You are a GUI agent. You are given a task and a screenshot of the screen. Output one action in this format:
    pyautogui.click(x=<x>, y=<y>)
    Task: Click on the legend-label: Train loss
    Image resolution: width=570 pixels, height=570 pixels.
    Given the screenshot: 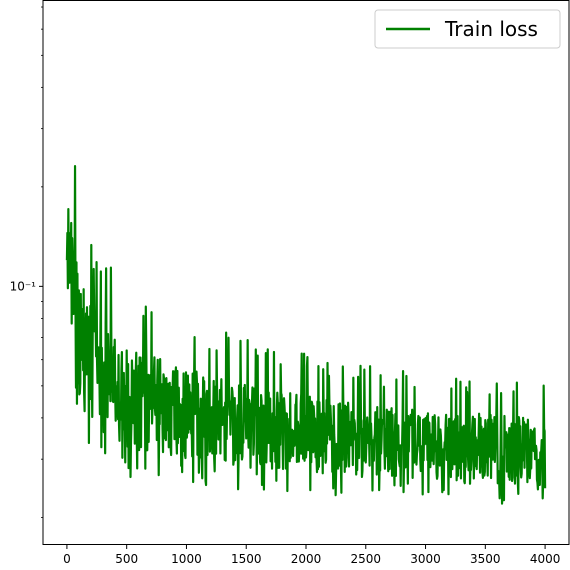 What is the action you would take?
    pyautogui.click(x=491, y=29)
    